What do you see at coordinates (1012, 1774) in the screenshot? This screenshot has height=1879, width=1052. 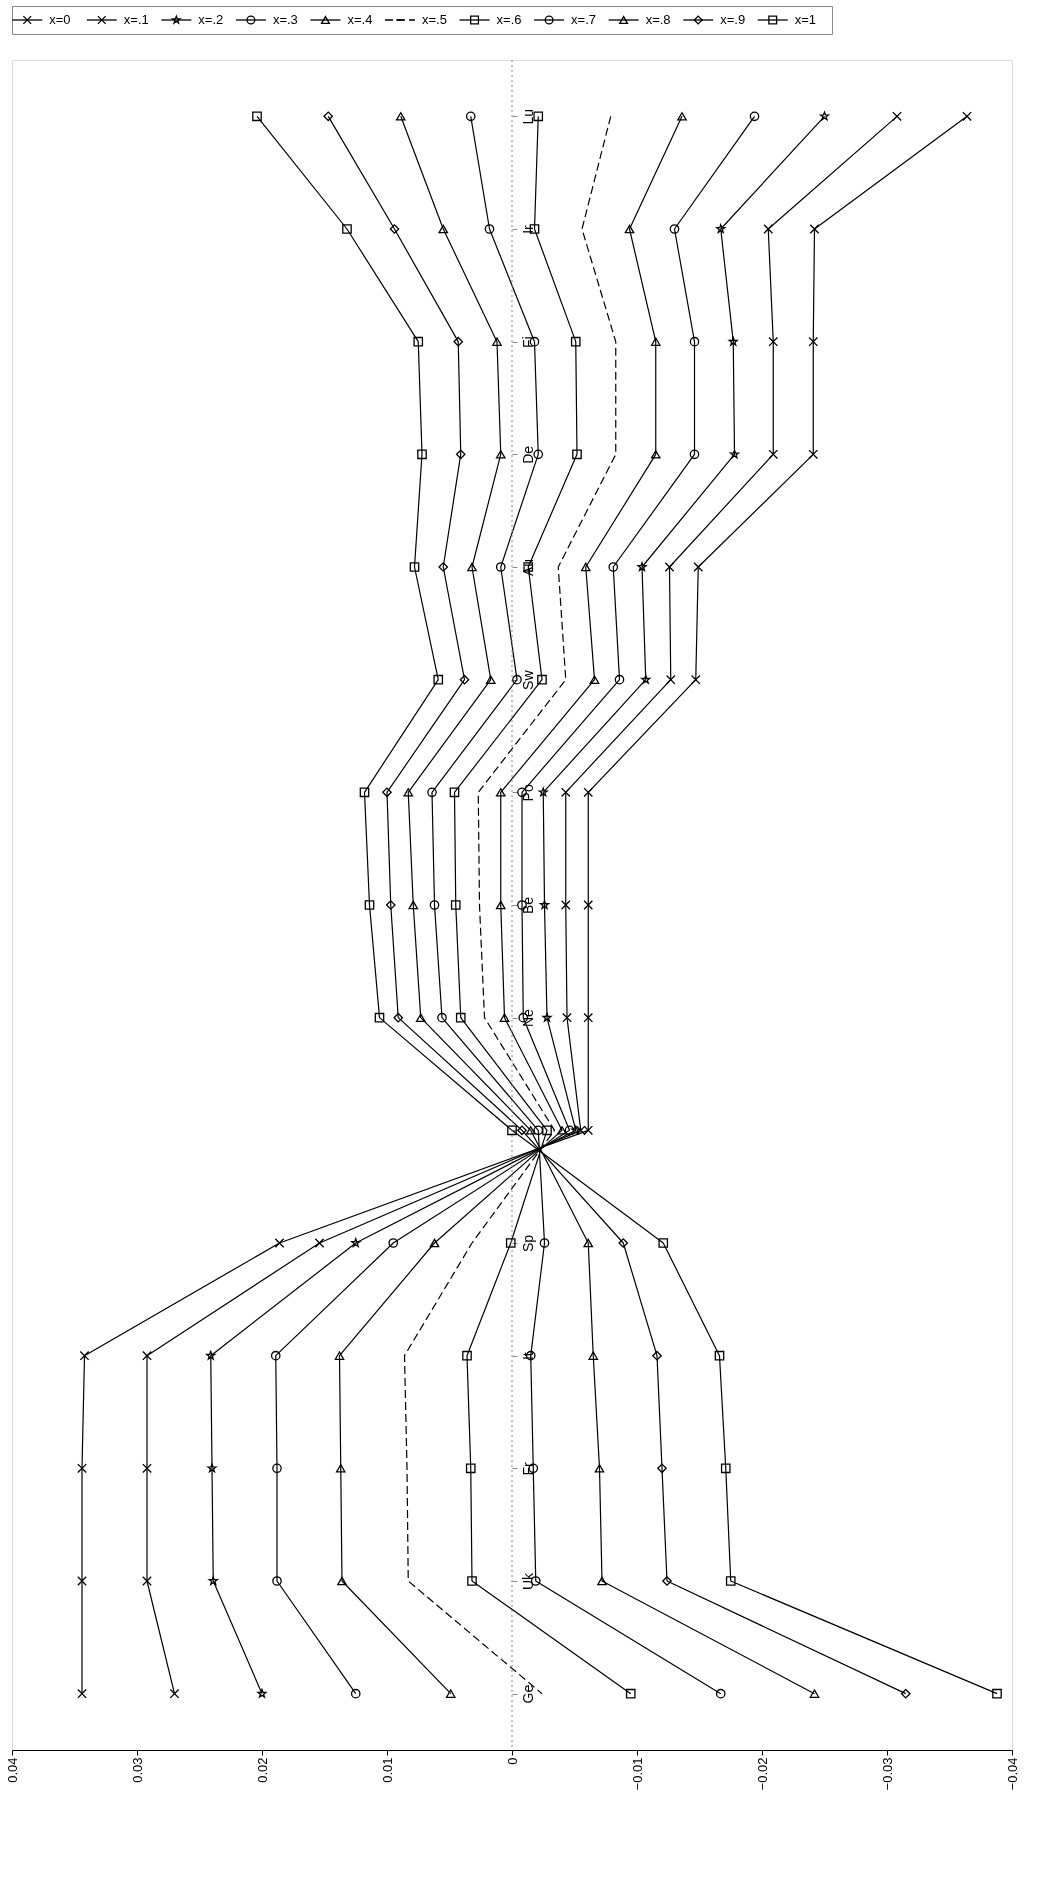 I see `x-tick-label: −0.04` at bounding box center [1012, 1774].